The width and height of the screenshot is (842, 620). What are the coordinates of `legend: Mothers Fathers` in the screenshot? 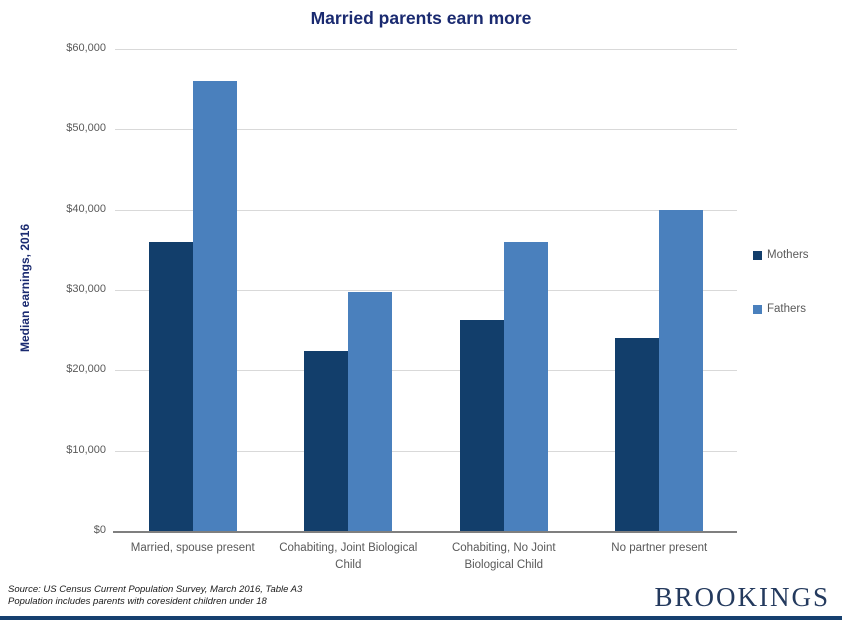 It's located at (781, 303).